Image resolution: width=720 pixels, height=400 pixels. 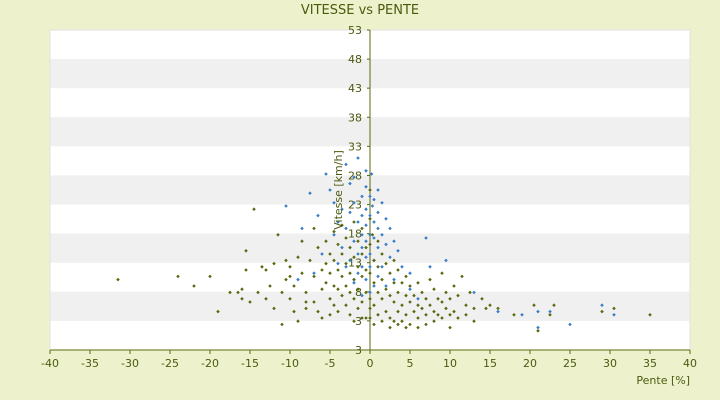 What do you see at coordinates (570, 363) in the screenshot?
I see `x-tick-label: 25` at bounding box center [570, 363].